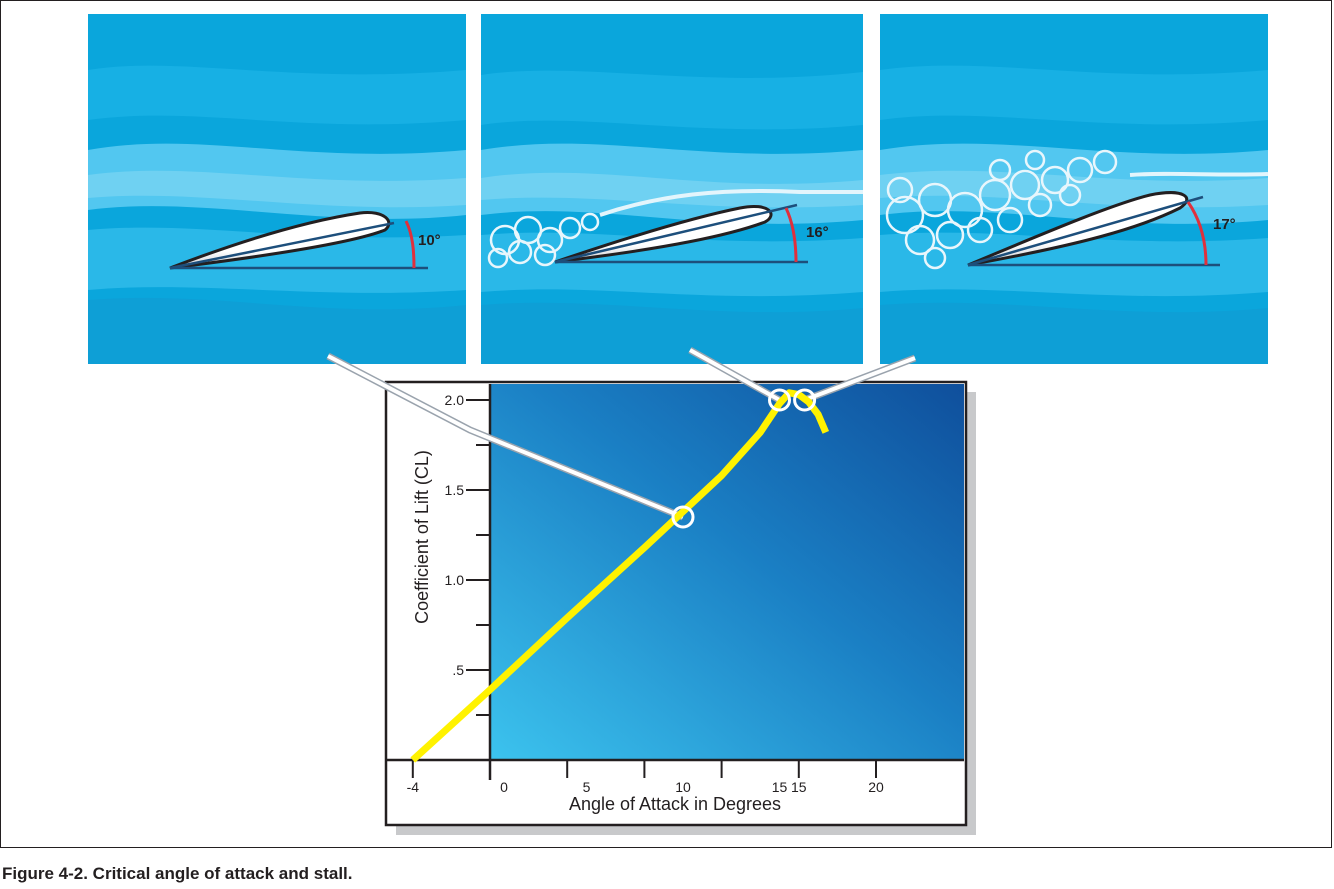  What do you see at coordinates (876, 787) in the screenshot?
I see `x-tick-label: 20` at bounding box center [876, 787].